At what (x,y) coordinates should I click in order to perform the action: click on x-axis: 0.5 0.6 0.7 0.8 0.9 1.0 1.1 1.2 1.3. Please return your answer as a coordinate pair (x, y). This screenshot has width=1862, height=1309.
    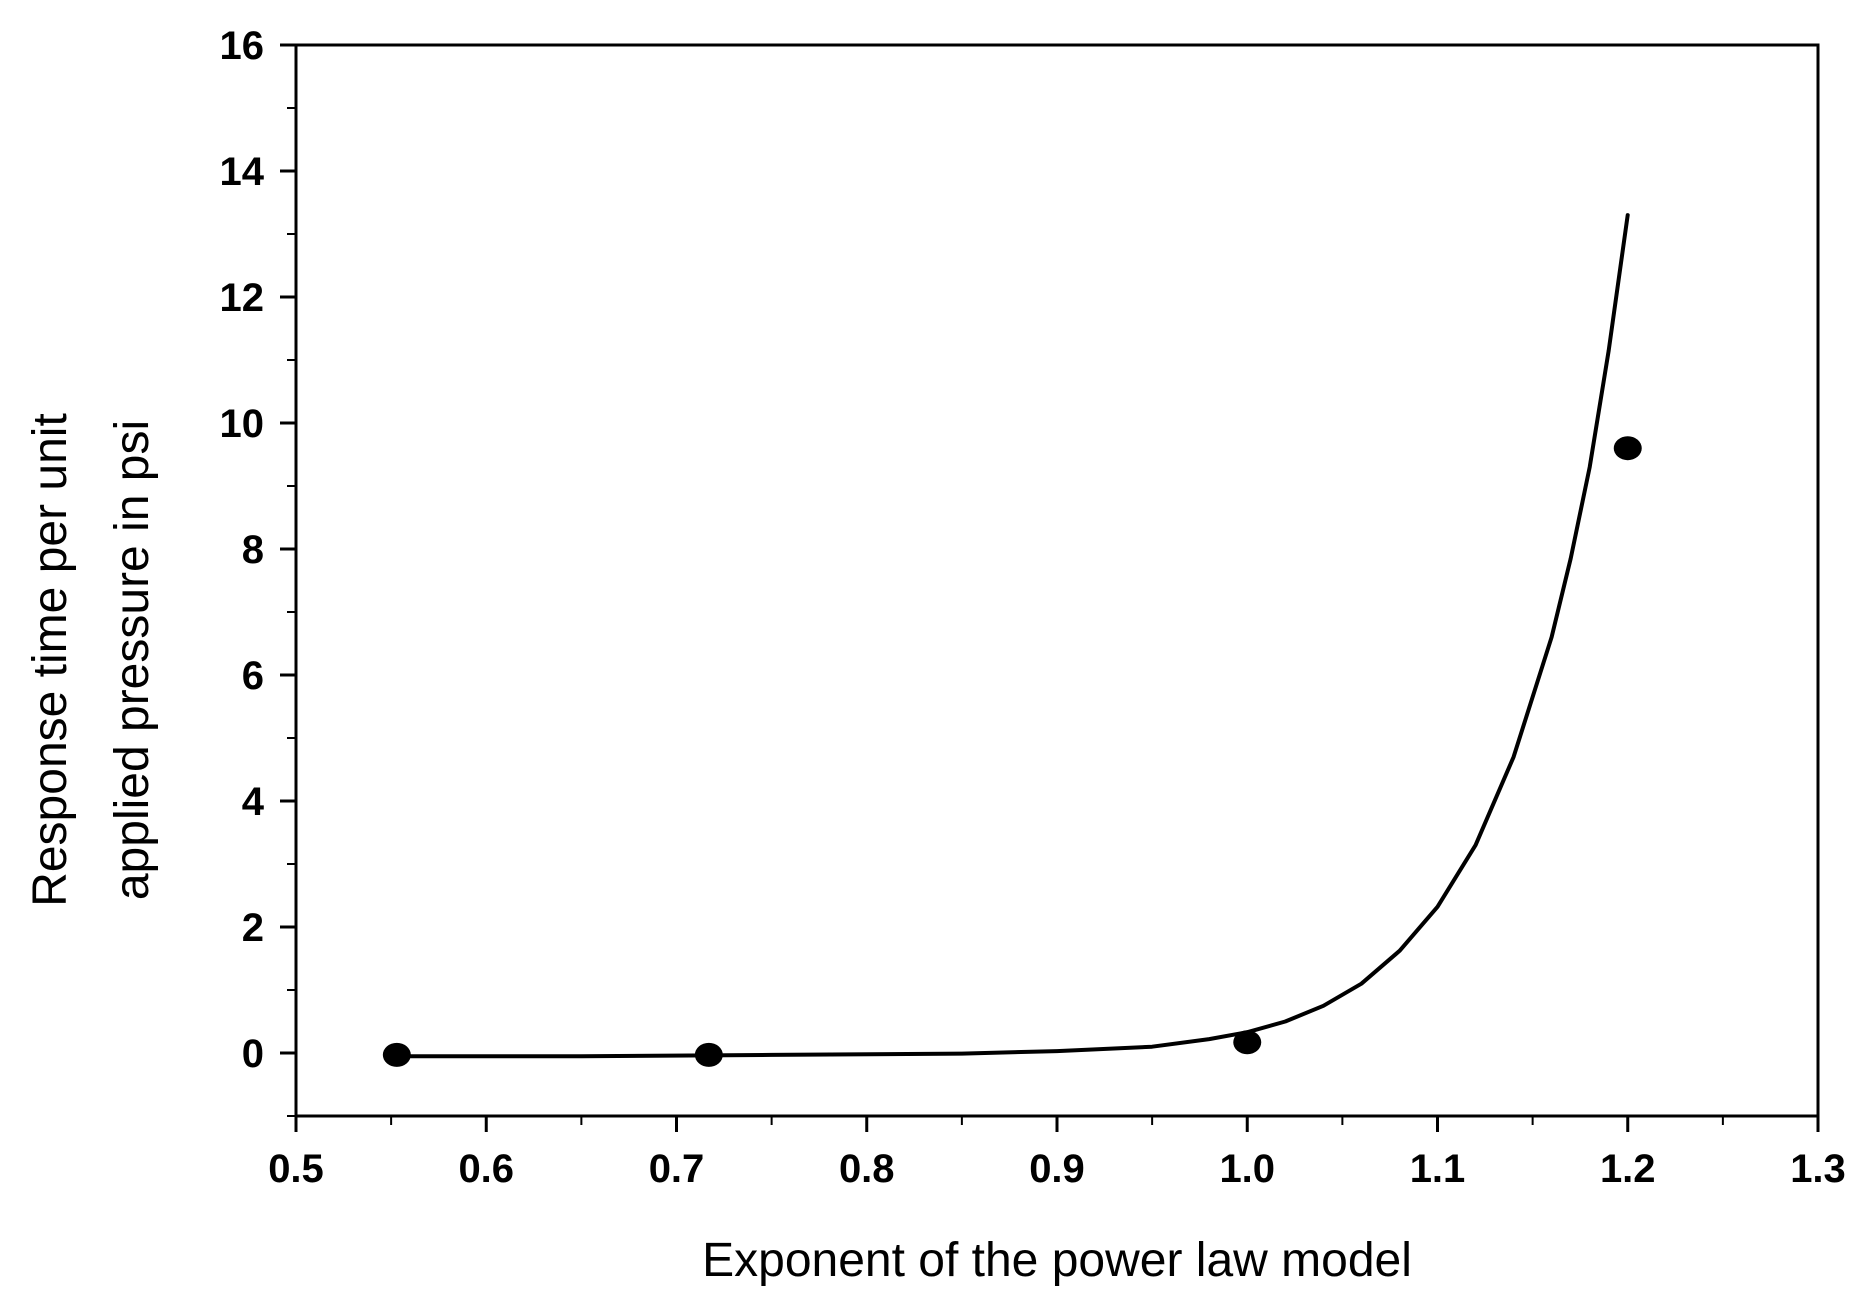
    Looking at the image, I should click on (1057, 1153).